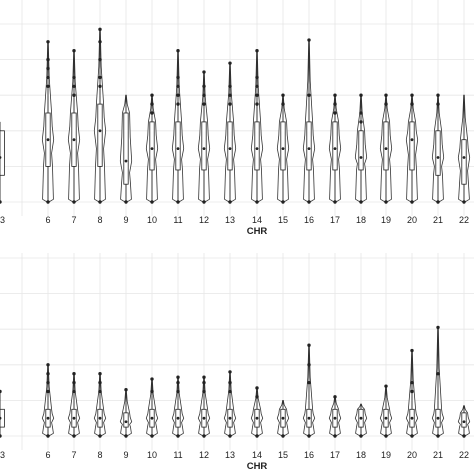 The width and height of the screenshot is (474, 474). Describe the element at coordinates (464, 220) in the screenshot. I see `x-tick-label: 22` at that location.